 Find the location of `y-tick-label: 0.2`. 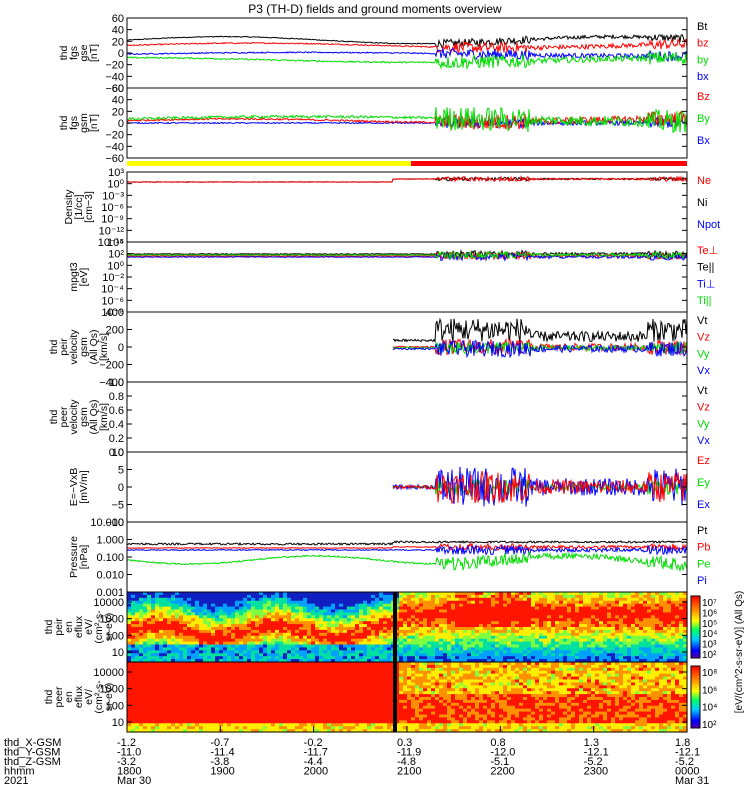

y-tick-label: 0.2 is located at coordinates (116, 439).